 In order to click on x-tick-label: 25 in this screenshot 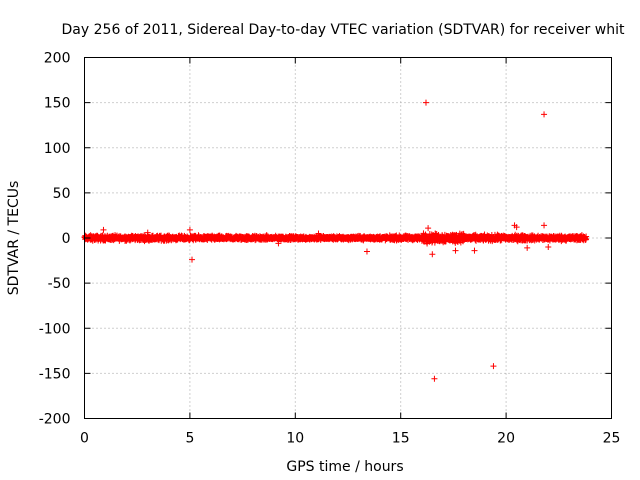, I will do `click(612, 439)`.